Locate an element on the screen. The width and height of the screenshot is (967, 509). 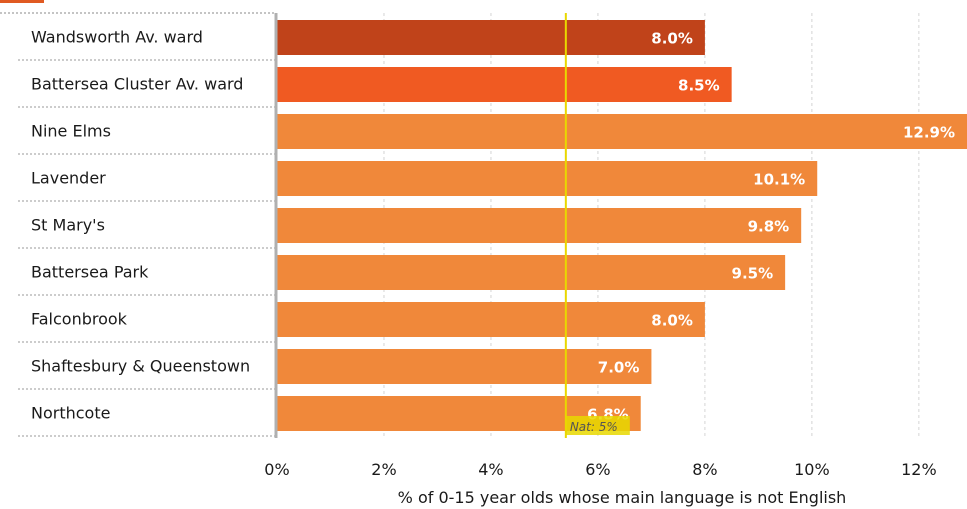
x-tick-label: 4% is located at coordinates (490, 469).